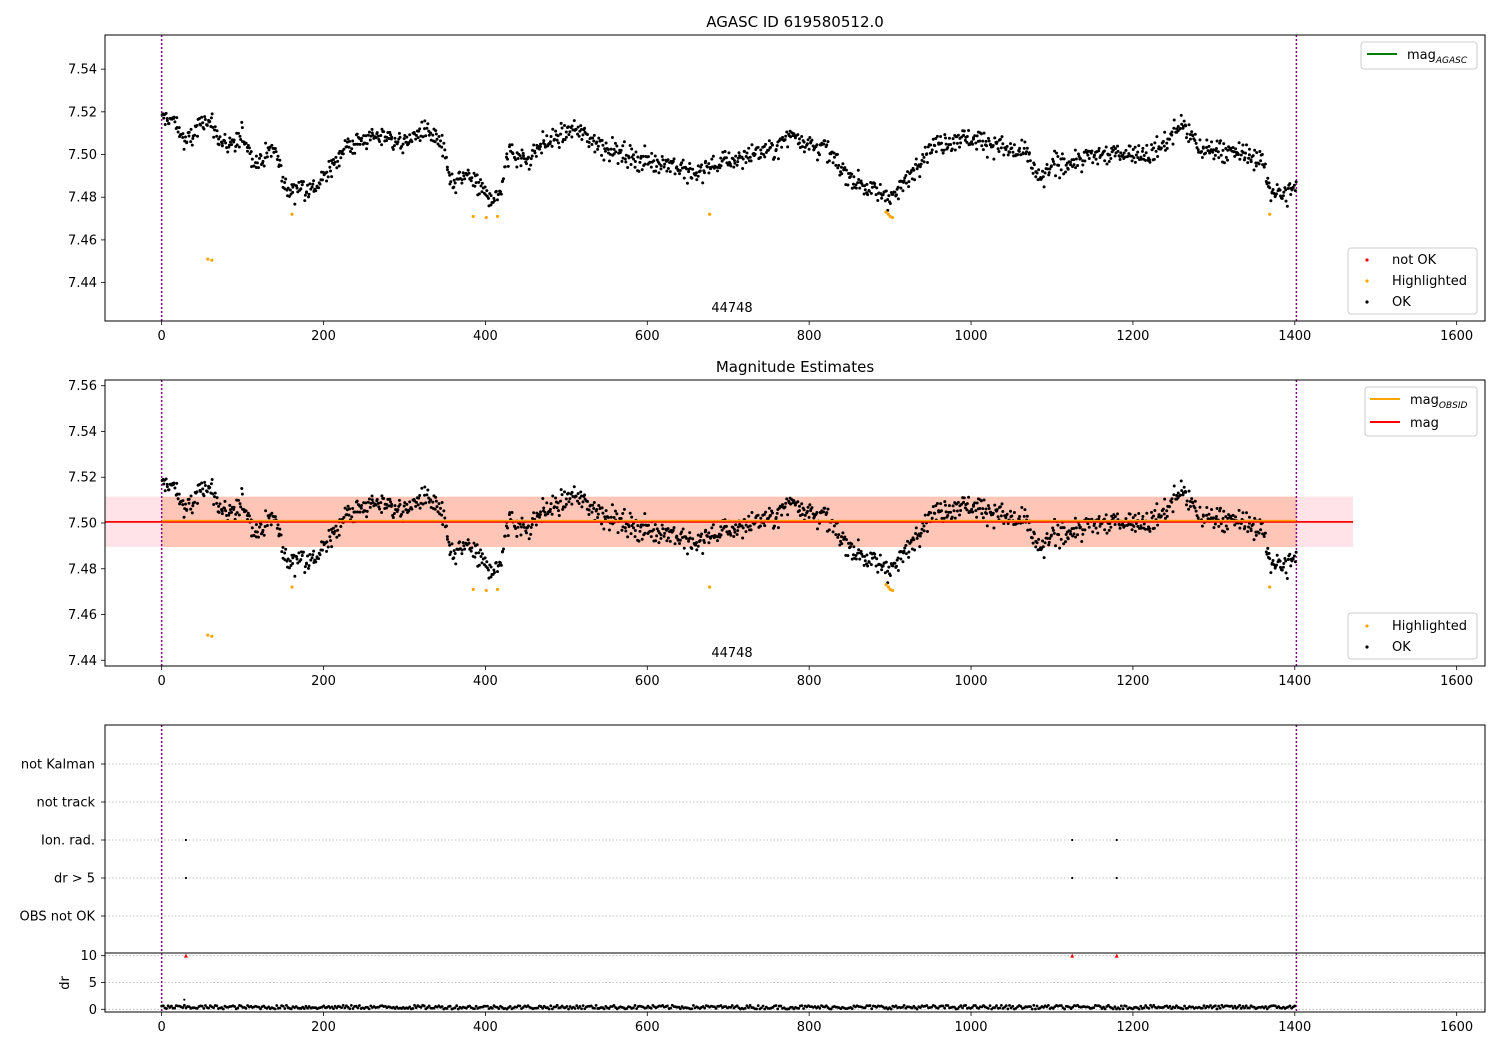  What do you see at coordinates (323, 681) in the screenshot?
I see `x-tick-label: 200` at bounding box center [323, 681].